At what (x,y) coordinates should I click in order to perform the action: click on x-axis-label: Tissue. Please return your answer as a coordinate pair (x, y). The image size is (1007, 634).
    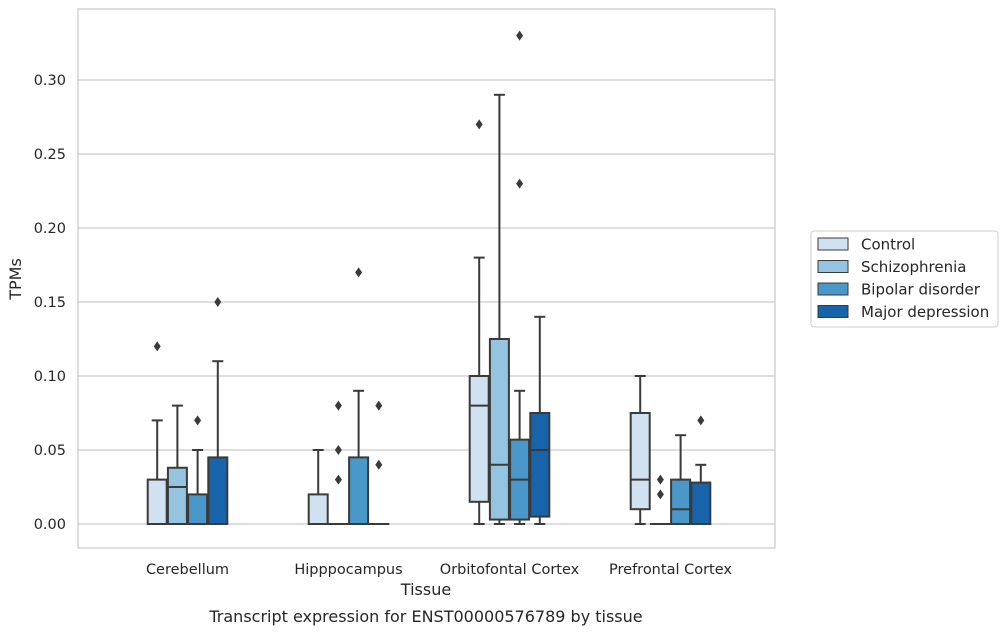
    Looking at the image, I should click on (425, 589).